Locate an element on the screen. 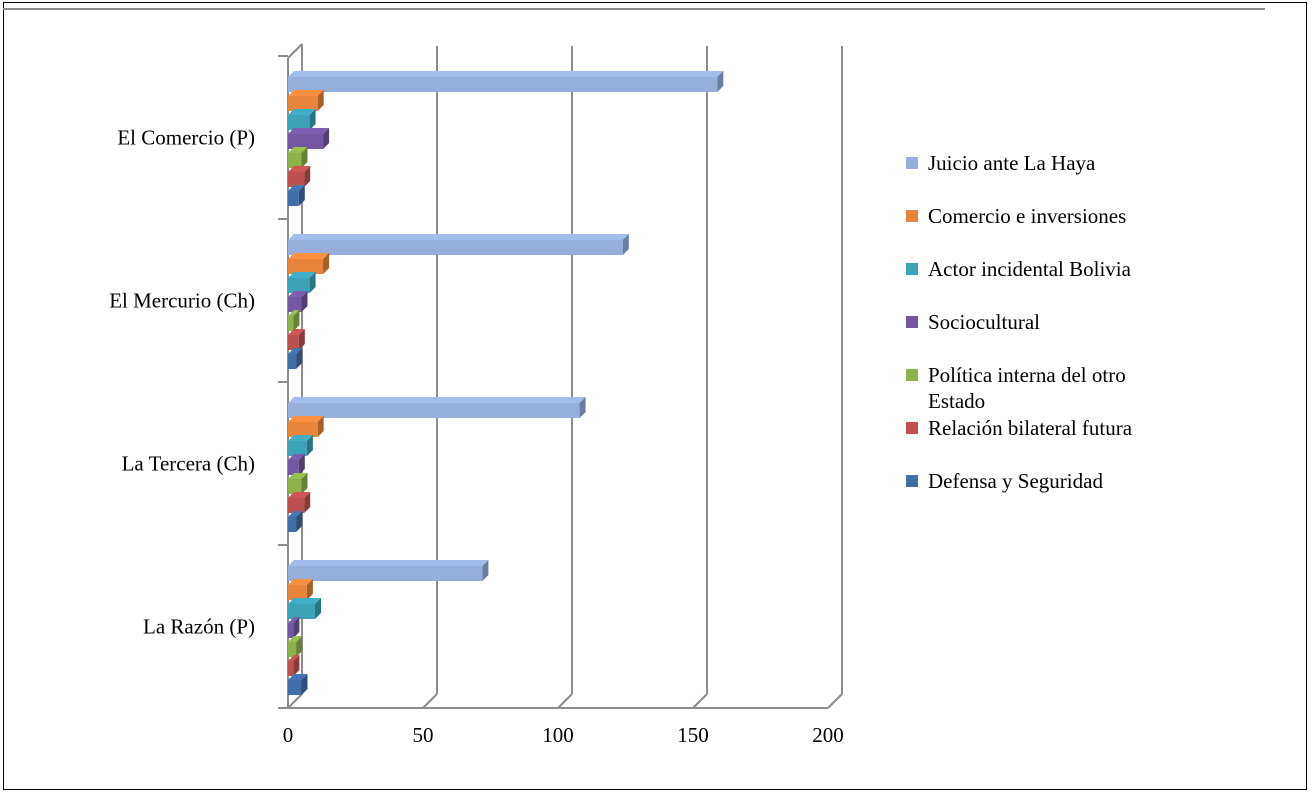 This screenshot has width=1312, height=792. legend-item: Comercio e inversiones is located at coordinates (1016, 216).